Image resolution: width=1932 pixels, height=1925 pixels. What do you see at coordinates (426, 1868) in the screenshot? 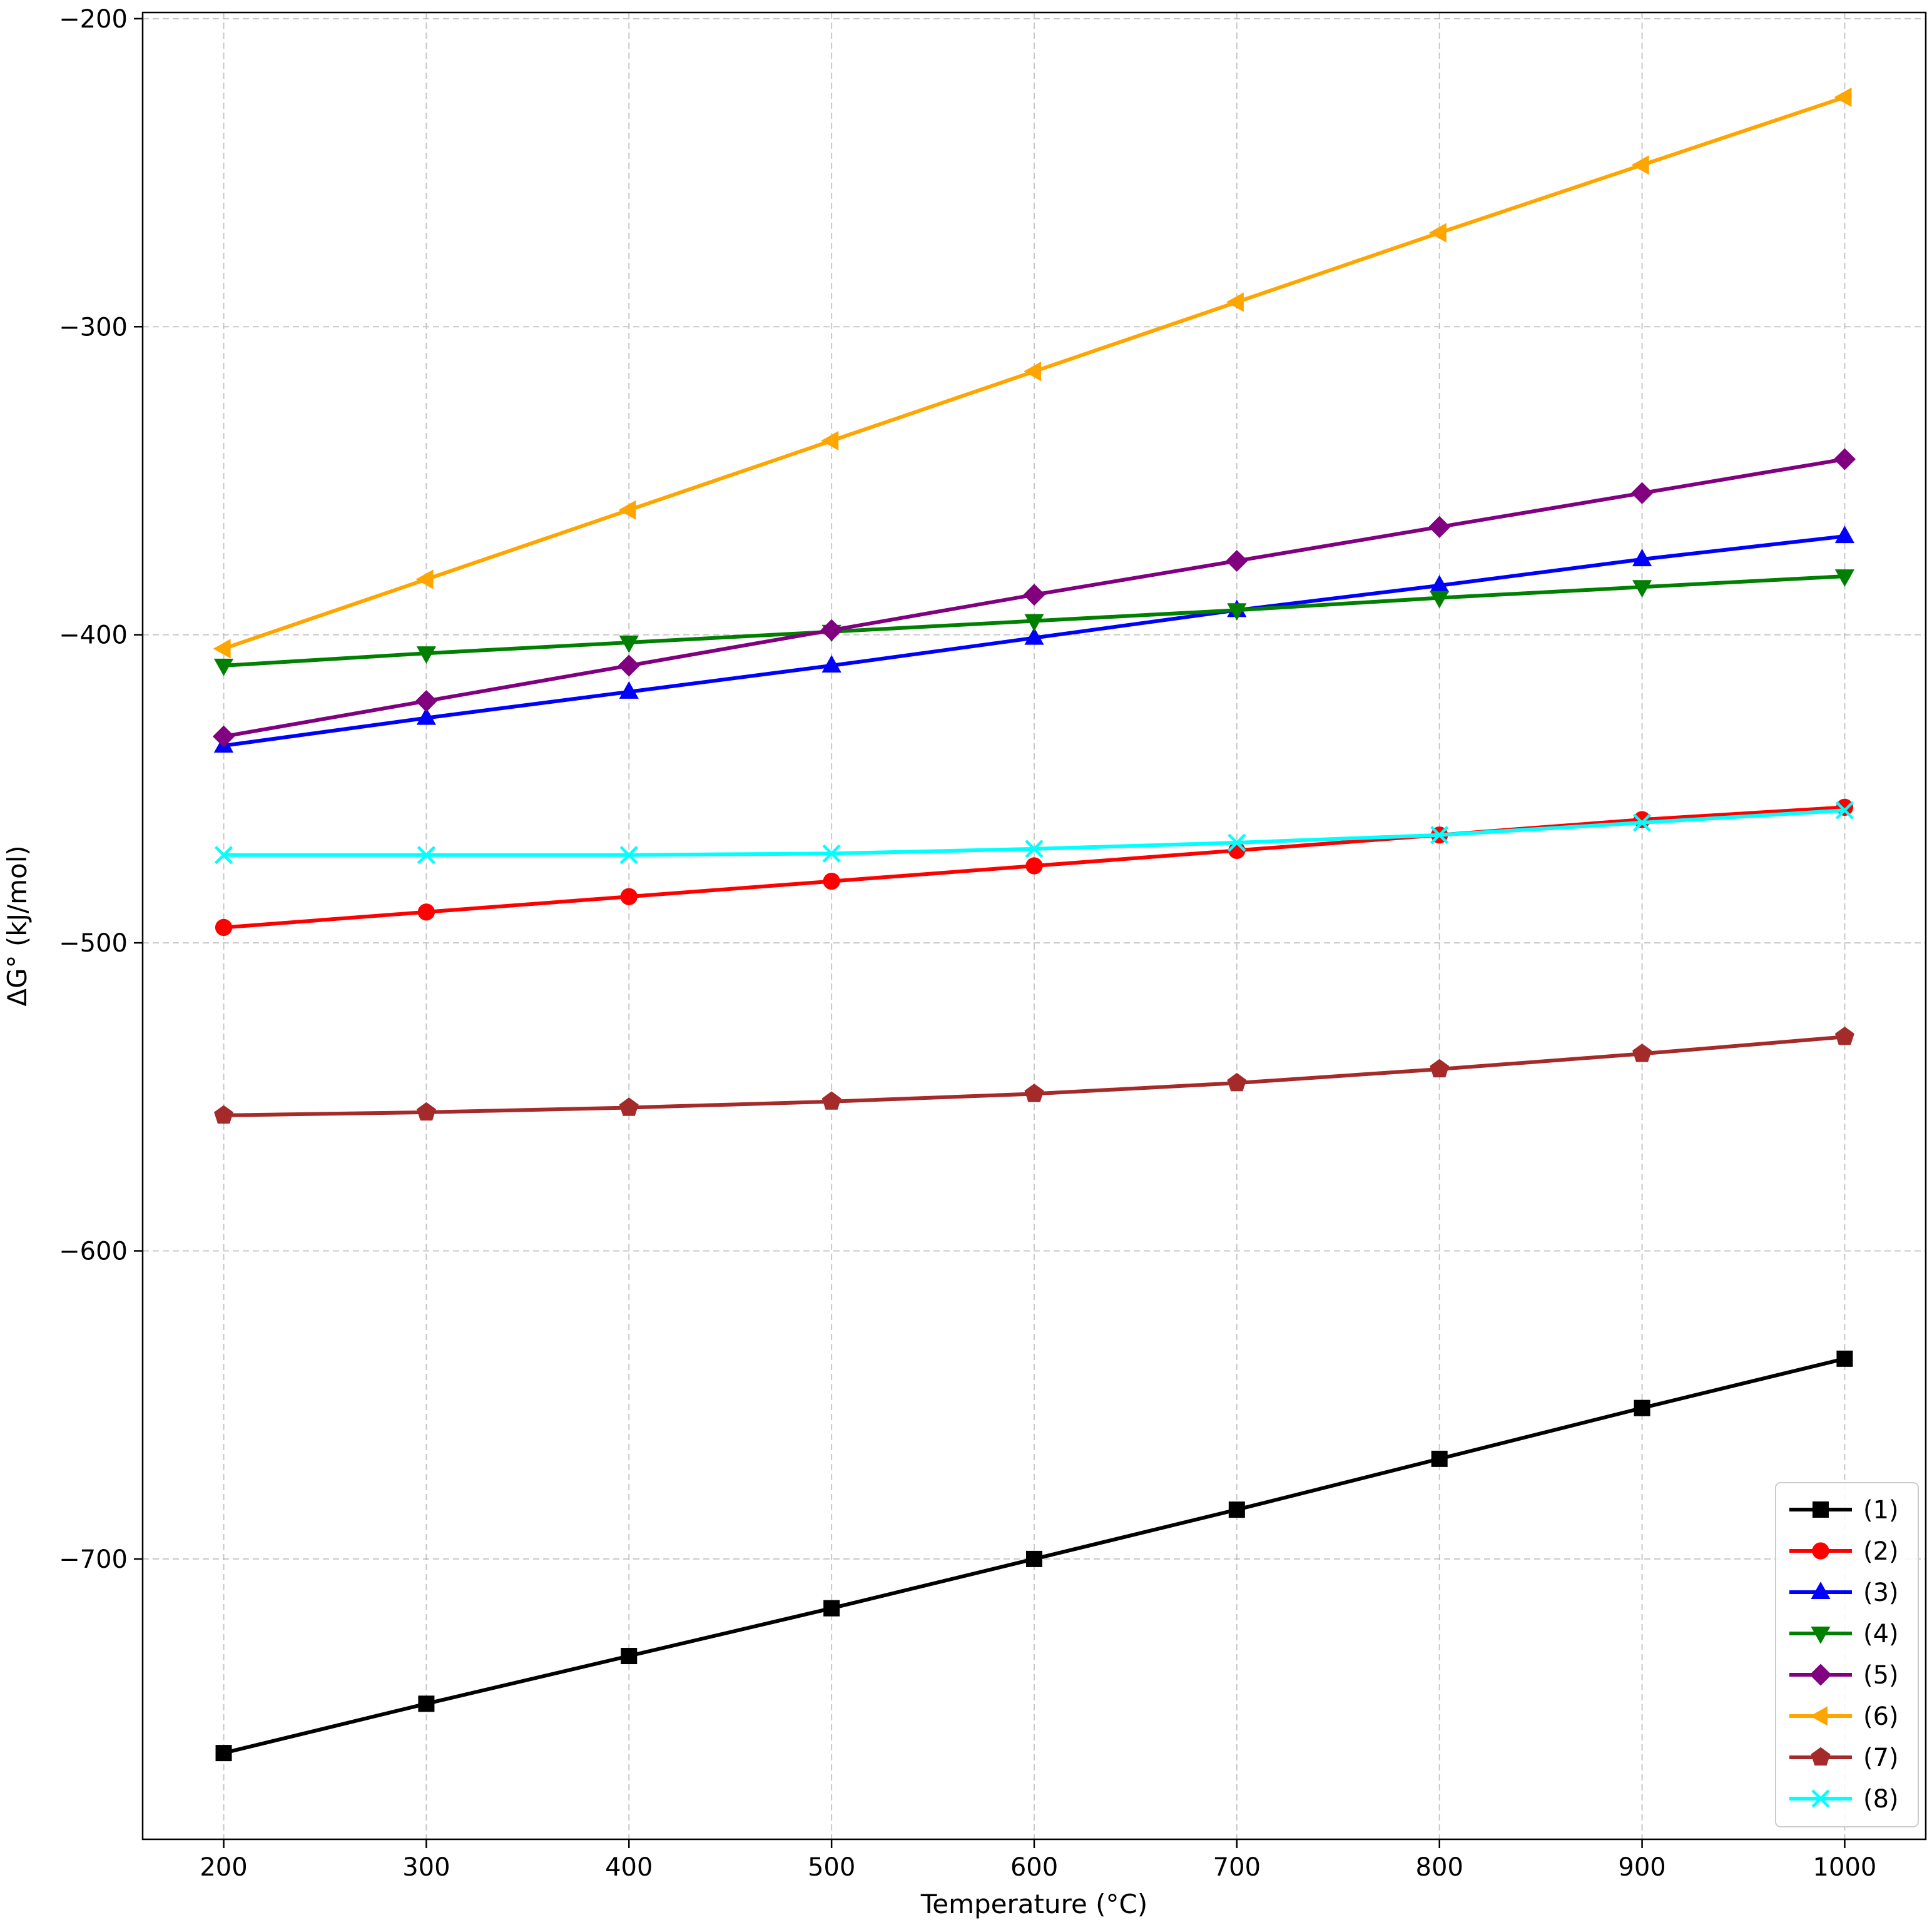
I see `x-tick-label: 300` at bounding box center [426, 1868].